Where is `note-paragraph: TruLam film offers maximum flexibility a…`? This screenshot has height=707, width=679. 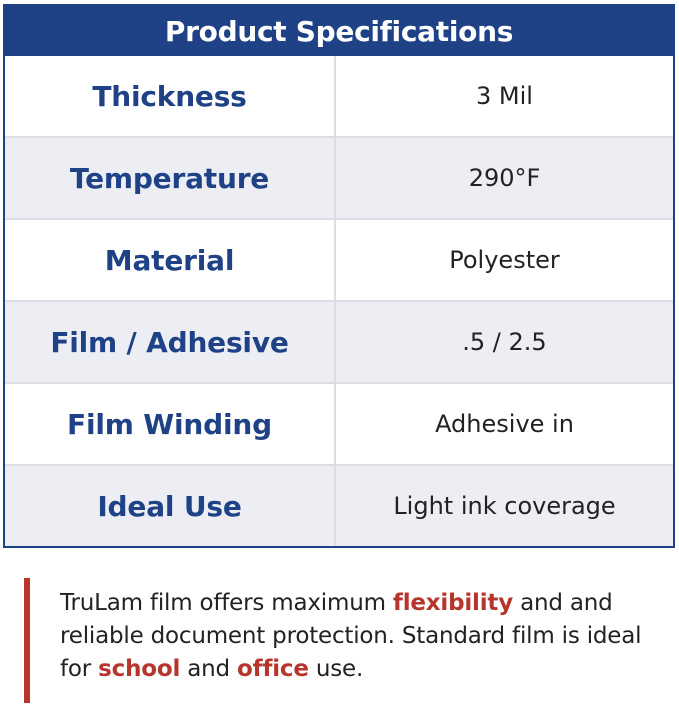
note-paragraph: TruLam film offers maximum flexibility a… is located at coordinates (360, 636).